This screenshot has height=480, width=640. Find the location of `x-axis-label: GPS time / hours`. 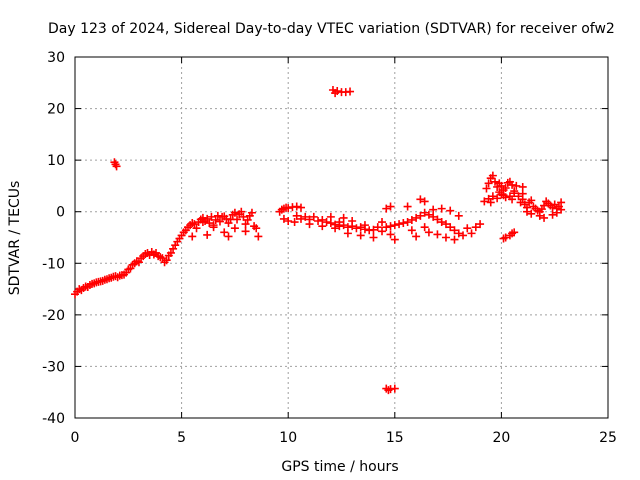

x-axis-label: GPS time / hours is located at coordinates (339, 467).